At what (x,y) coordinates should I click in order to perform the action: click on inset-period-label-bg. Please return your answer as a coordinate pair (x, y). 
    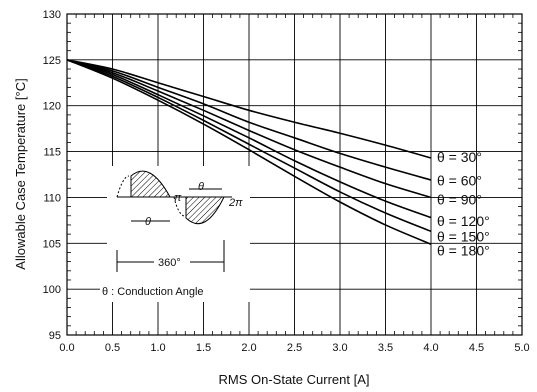
    Looking at the image, I should click on (172, 261).